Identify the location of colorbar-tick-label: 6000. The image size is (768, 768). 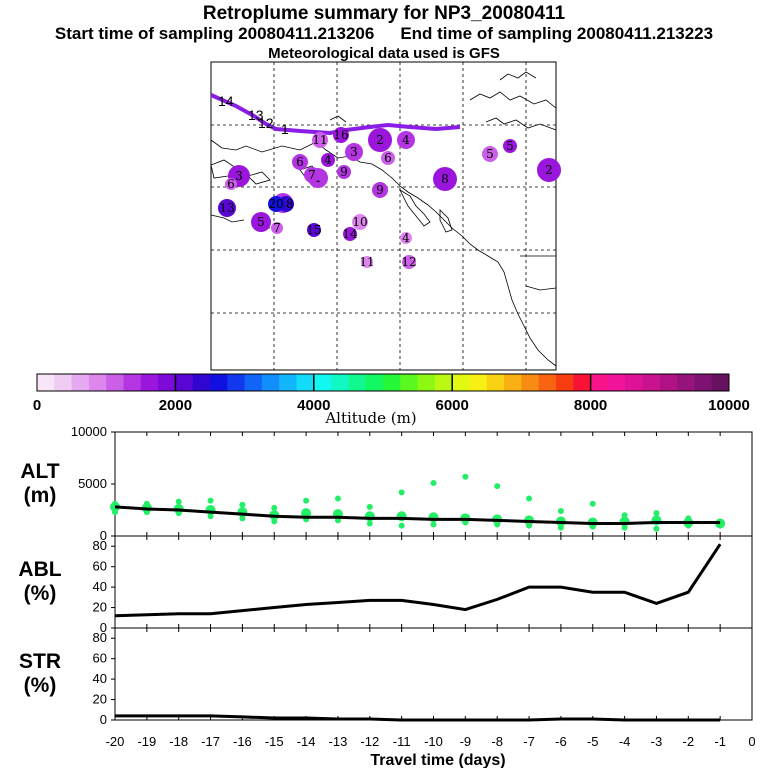
(452, 405).